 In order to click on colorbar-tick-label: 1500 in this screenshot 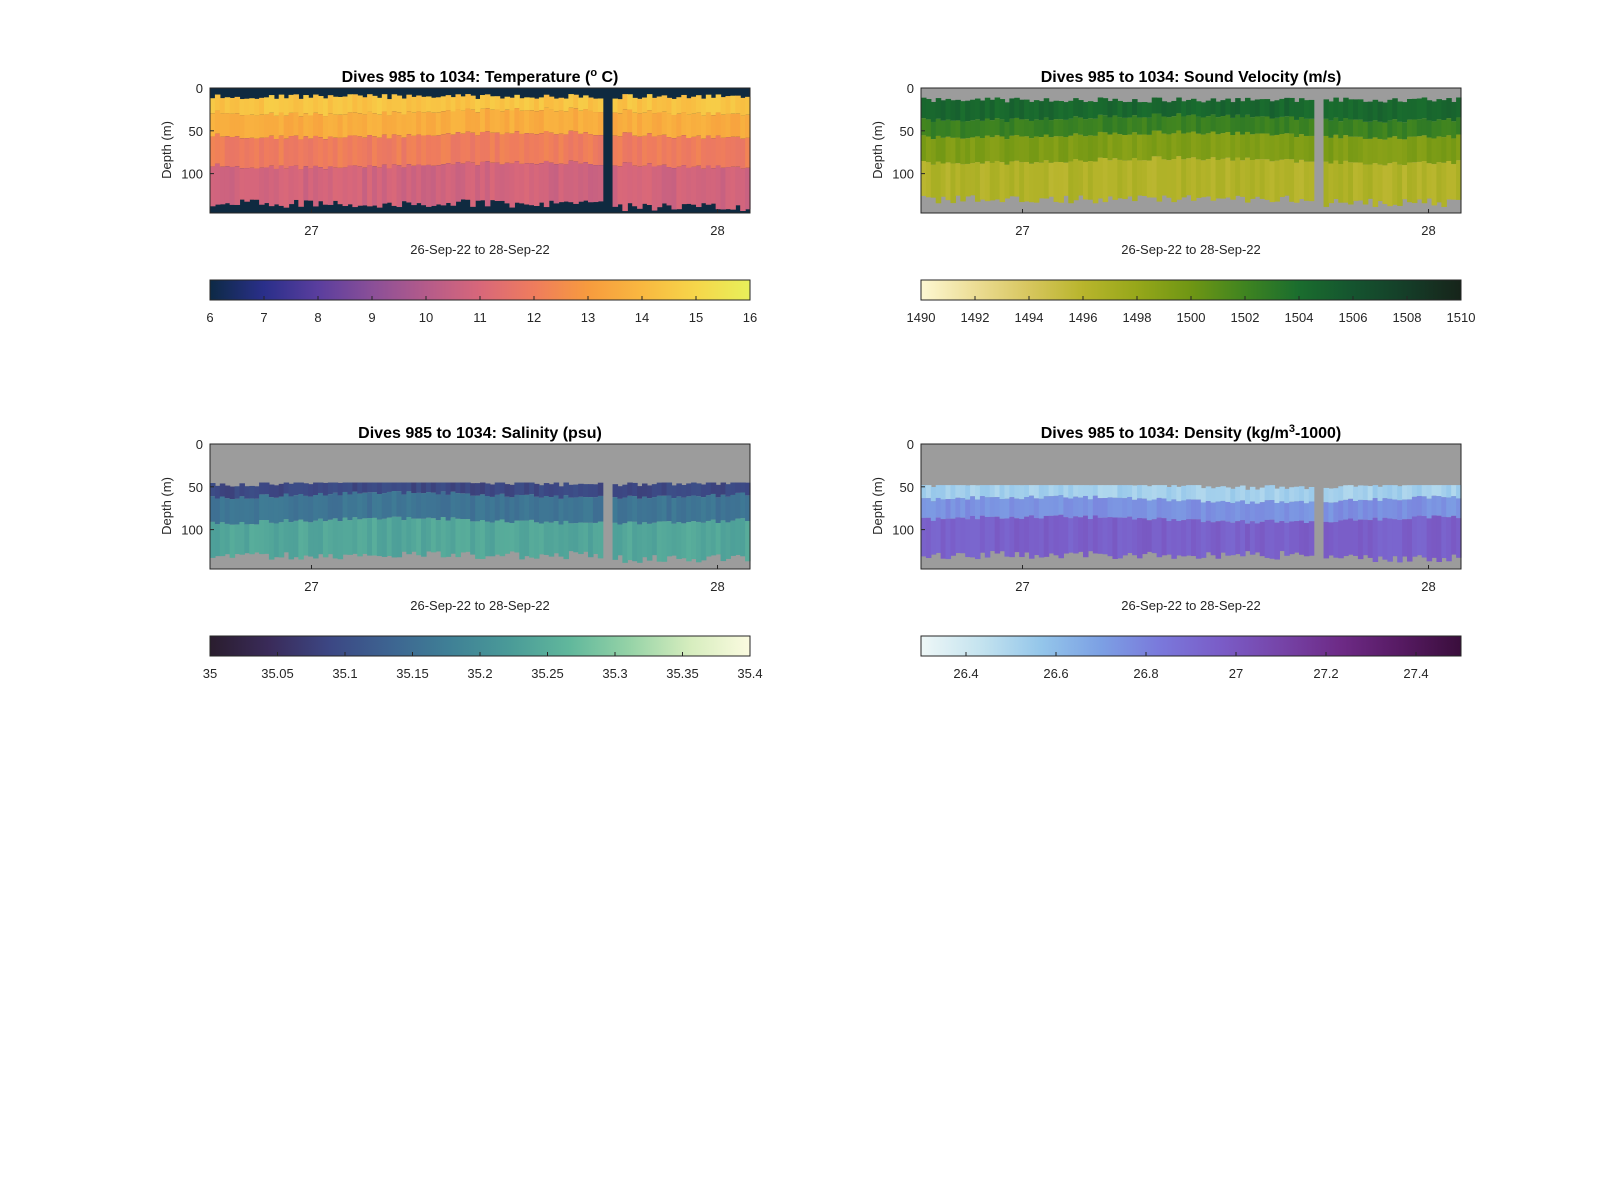, I will do `click(1191, 317)`.